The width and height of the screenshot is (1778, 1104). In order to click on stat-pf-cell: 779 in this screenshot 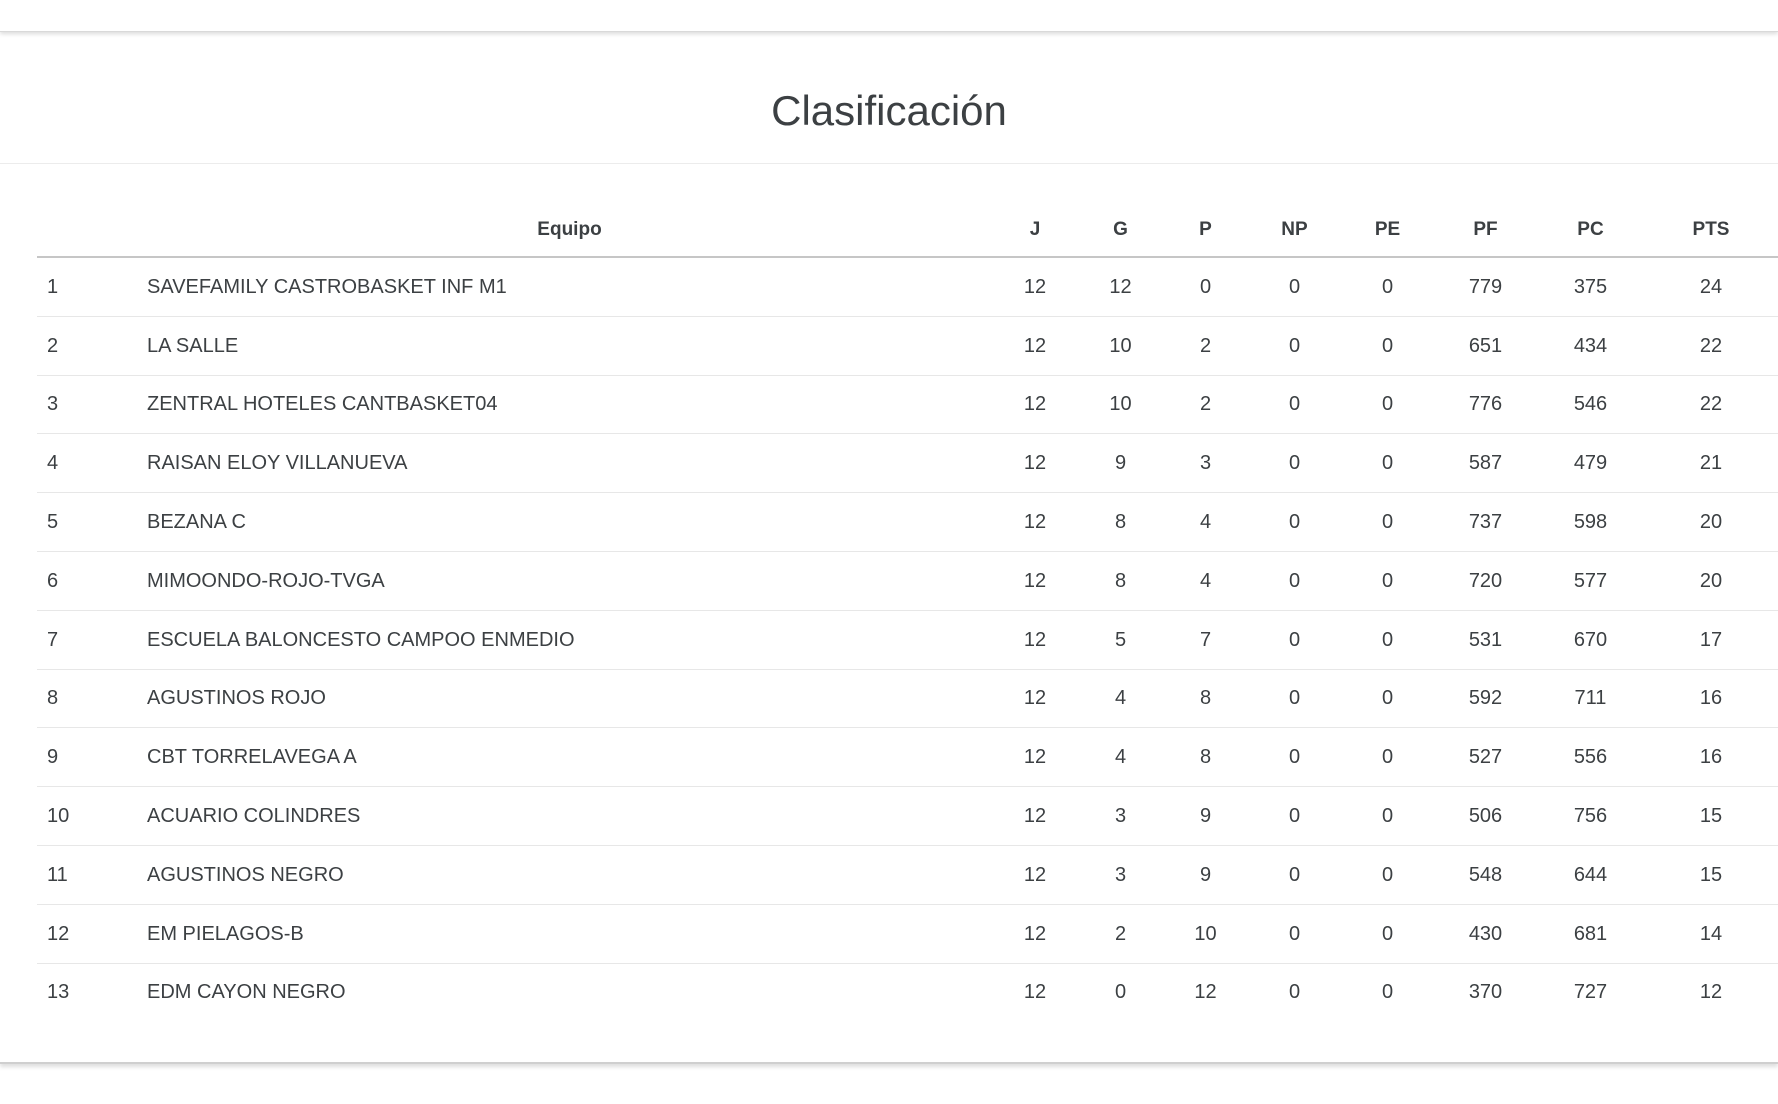, I will do `click(1485, 286)`.